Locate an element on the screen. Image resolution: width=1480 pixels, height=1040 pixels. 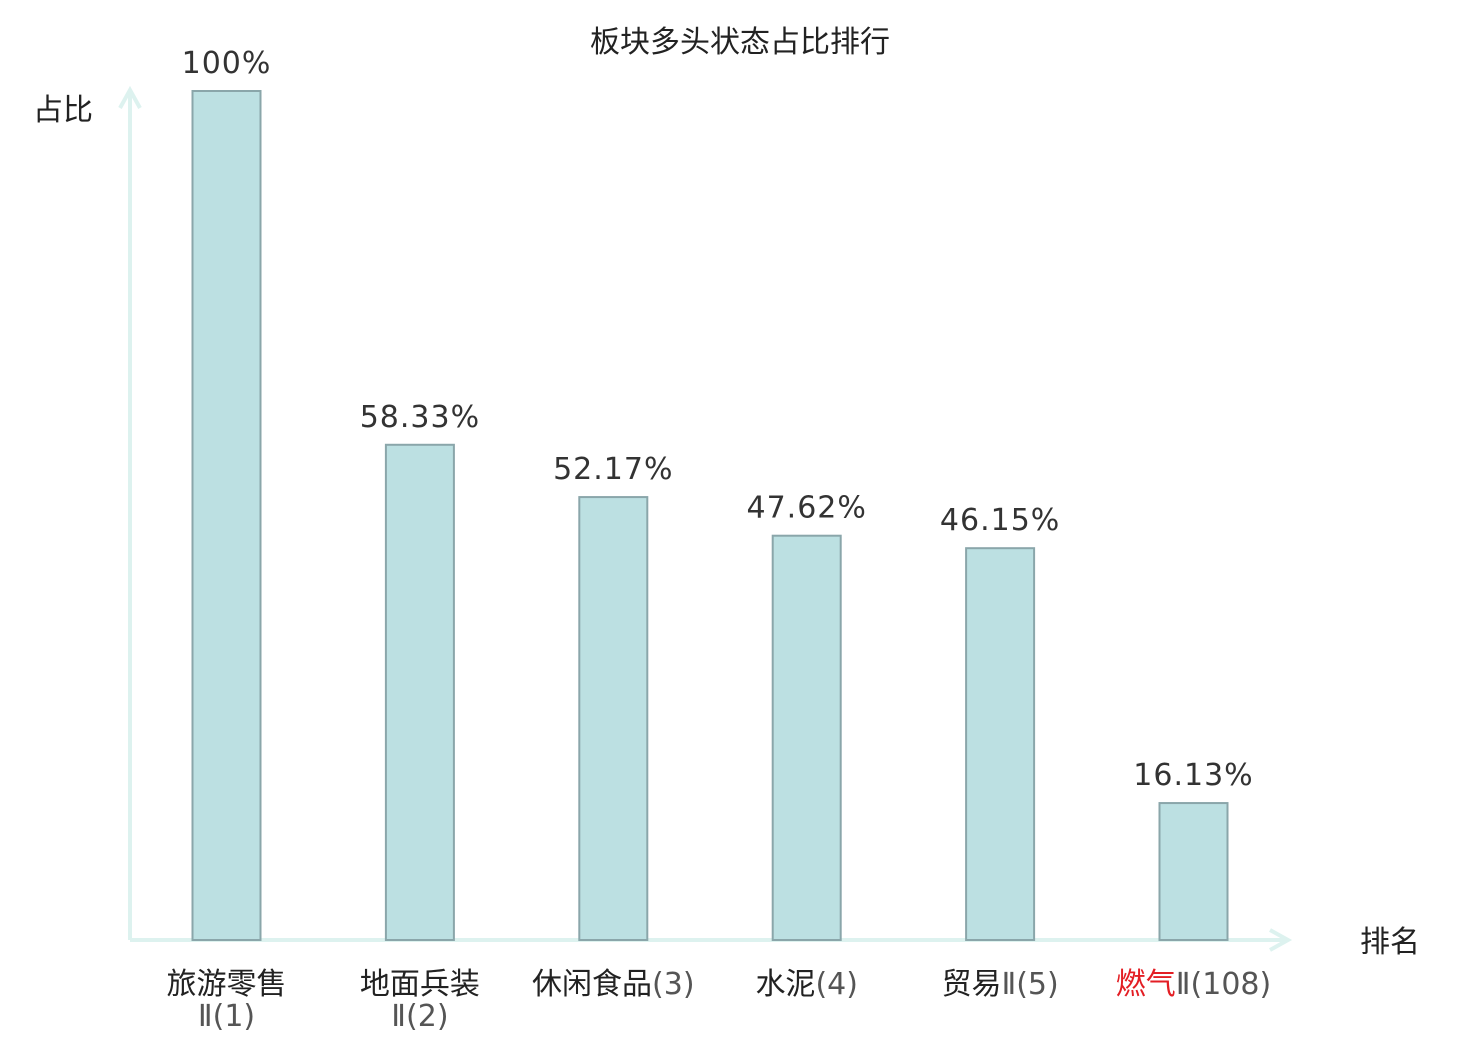
tick-label-name: 休闲食品 is located at coordinates (592, 984).